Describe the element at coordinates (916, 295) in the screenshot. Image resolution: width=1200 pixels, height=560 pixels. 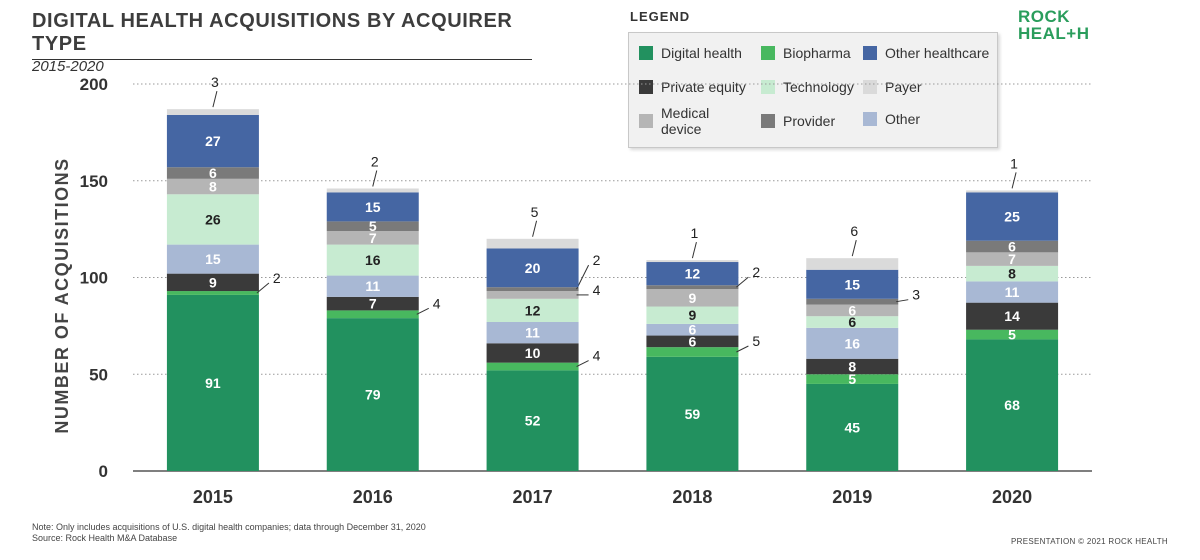
I see `data-label: 3` at that location.